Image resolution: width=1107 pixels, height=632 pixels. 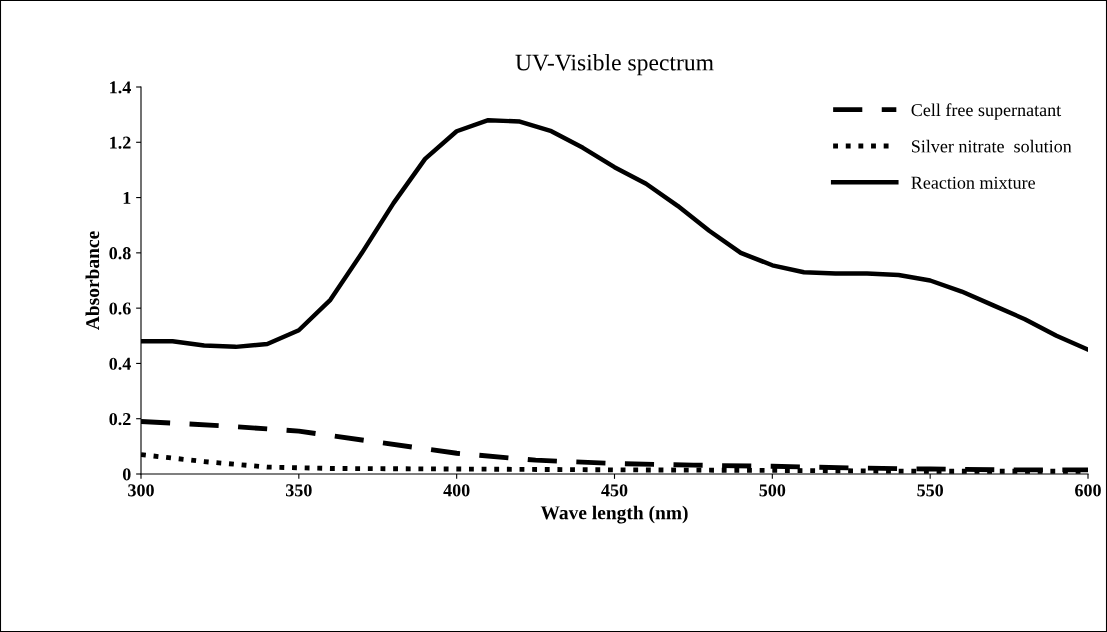 What do you see at coordinates (772, 490) in the screenshot?
I see `x-tick-label: 500` at bounding box center [772, 490].